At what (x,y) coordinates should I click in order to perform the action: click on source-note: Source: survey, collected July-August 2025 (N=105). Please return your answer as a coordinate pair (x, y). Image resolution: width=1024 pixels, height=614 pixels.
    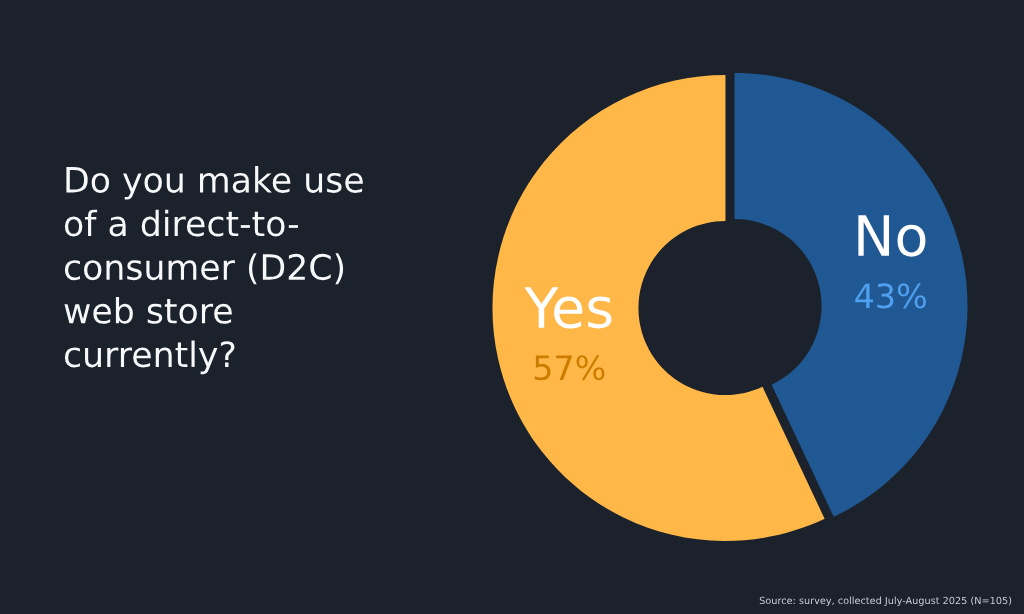
    Looking at the image, I should click on (885, 601).